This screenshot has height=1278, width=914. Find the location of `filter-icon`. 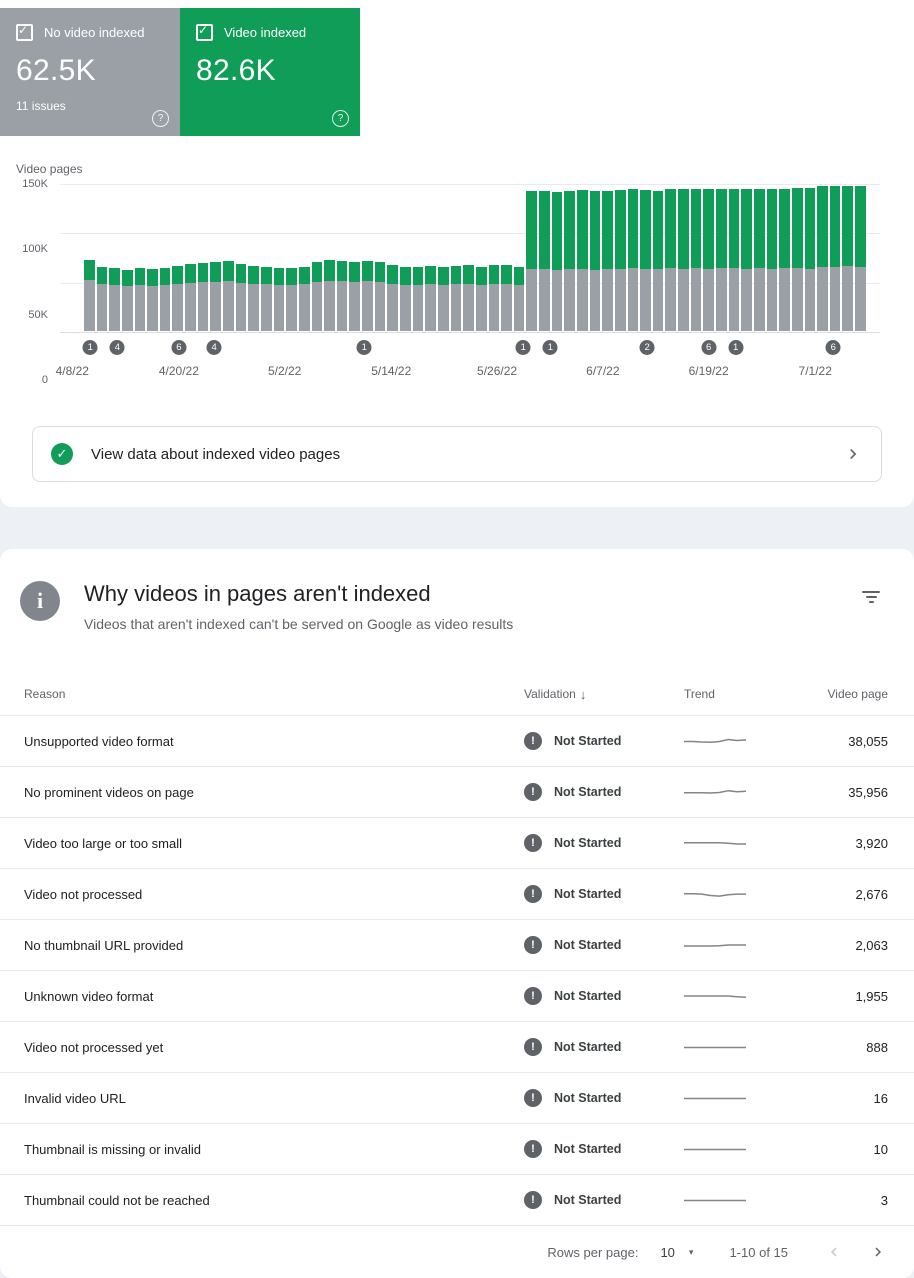

filter-icon is located at coordinates (871, 597).